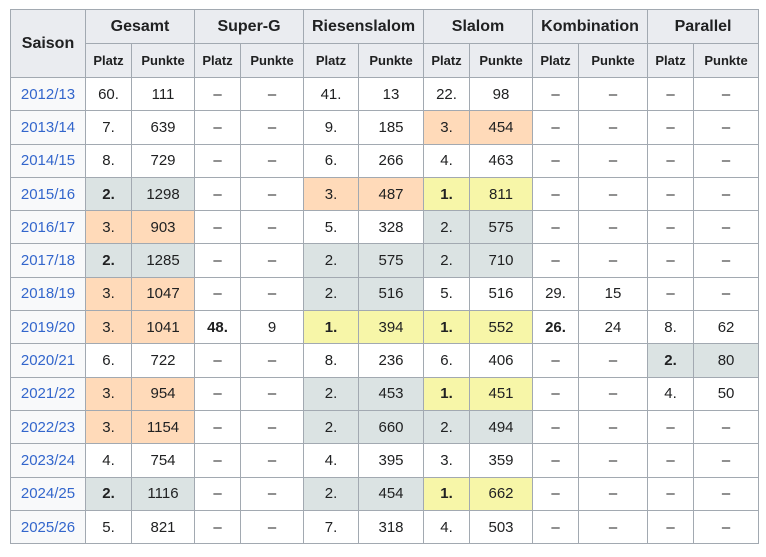 The image size is (766, 557). What do you see at coordinates (163, 527) in the screenshot?
I see `gesamt-punkte-cell: 821` at bounding box center [163, 527].